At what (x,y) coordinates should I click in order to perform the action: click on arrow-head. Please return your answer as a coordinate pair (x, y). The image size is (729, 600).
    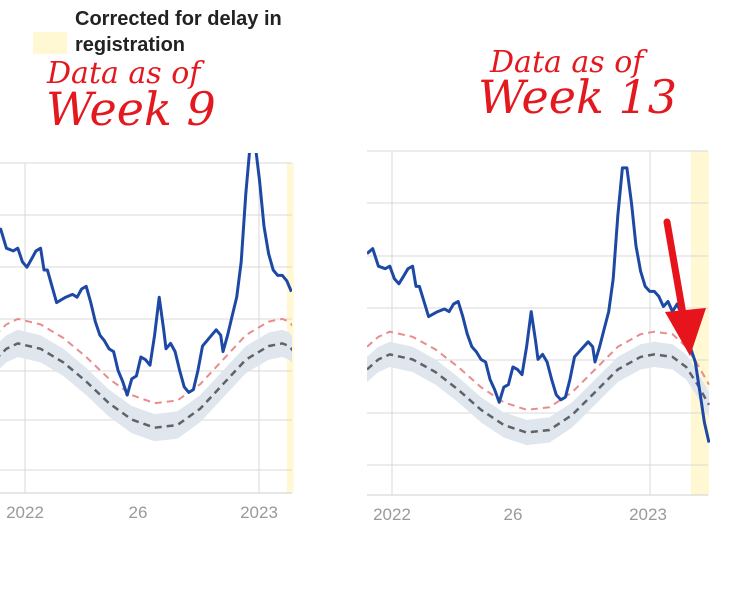
    Looking at the image, I should click on (685, 332).